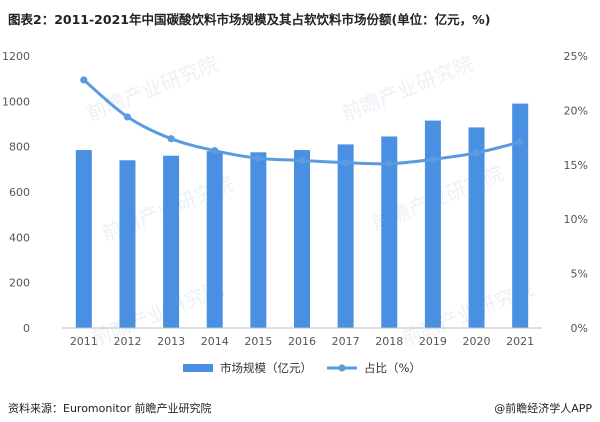 Image resolution: width=600 pixels, height=422 pixels. Describe the element at coordinates (19, 192) in the screenshot. I see `left-tick-label-3: 600` at that location.